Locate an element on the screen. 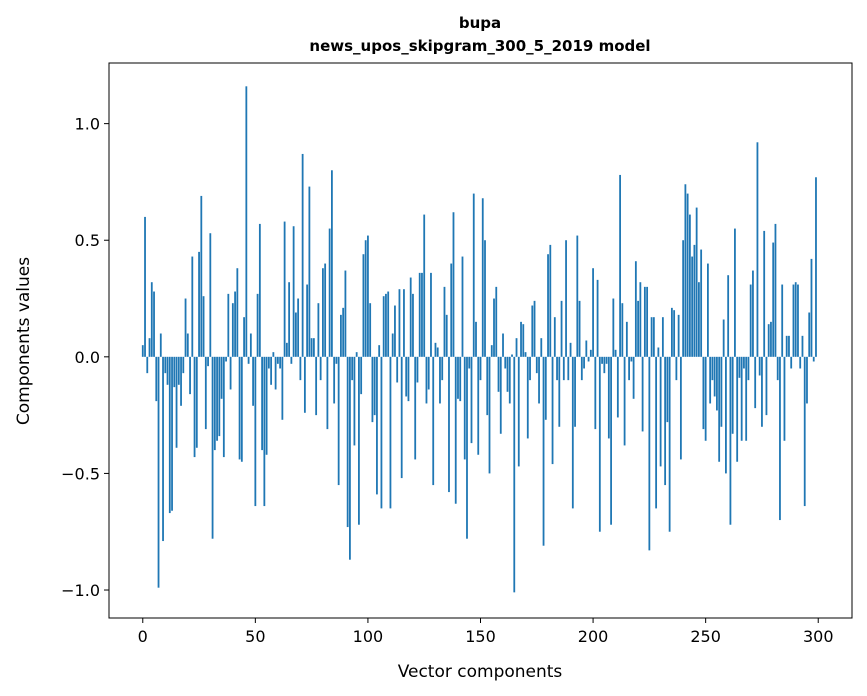 The image size is (867, 696). x-tick-label: 100 is located at coordinates (368, 636).